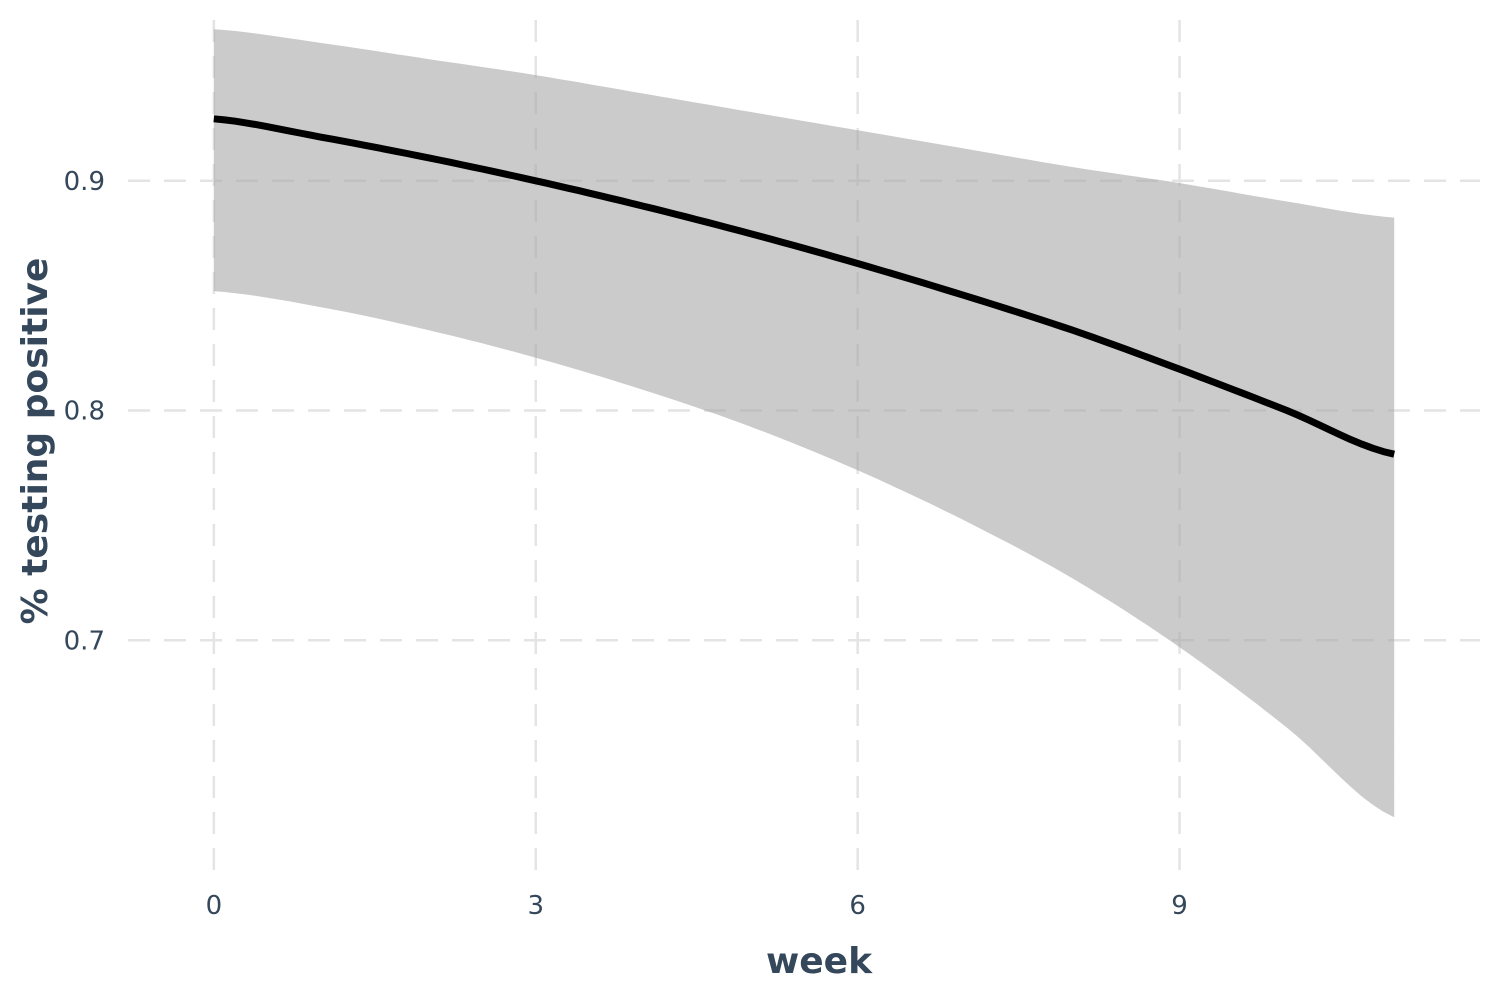  I want to click on y-axis-ticks: 0.7 0.8 0.9, so click(84, 411).